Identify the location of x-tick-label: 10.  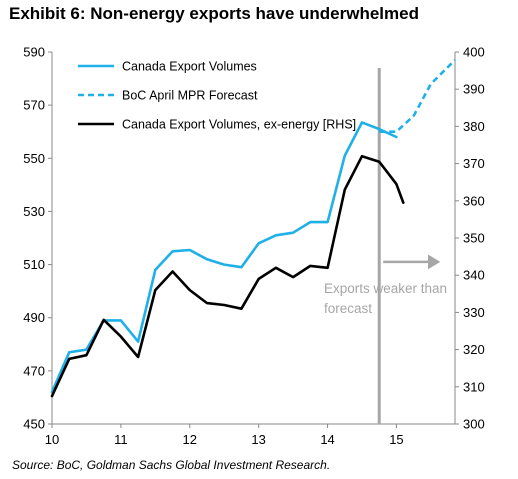
(52, 439).